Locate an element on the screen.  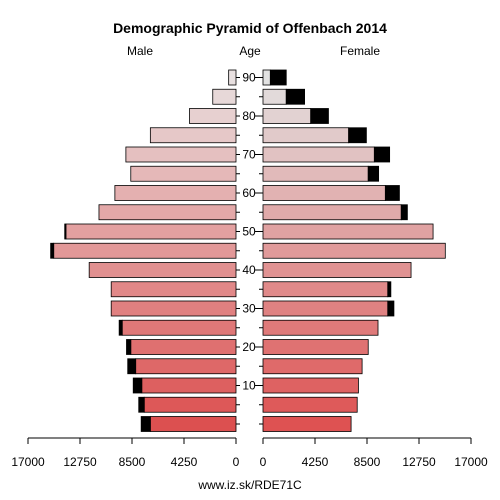
age-tick-label: 10 is located at coordinates (249, 386).